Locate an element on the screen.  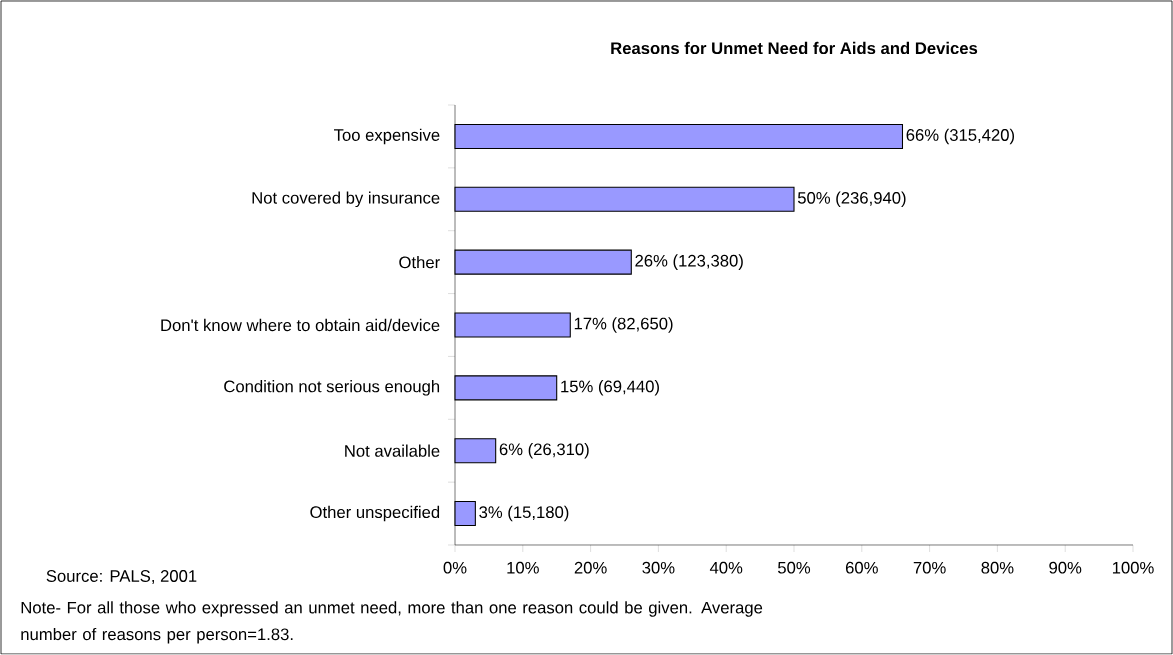
data-label: 3% (15,180) is located at coordinates (524, 513).